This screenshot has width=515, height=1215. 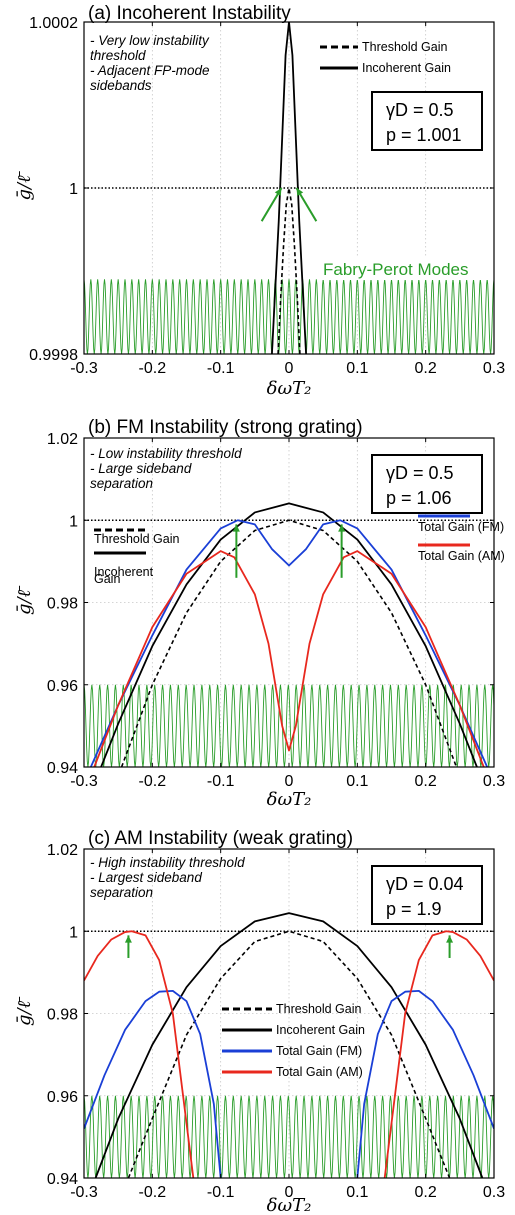 What do you see at coordinates (225, 427) in the screenshot?
I see `panel-title: (b) FM Instability (strong grating)` at bounding box center [225, 427].